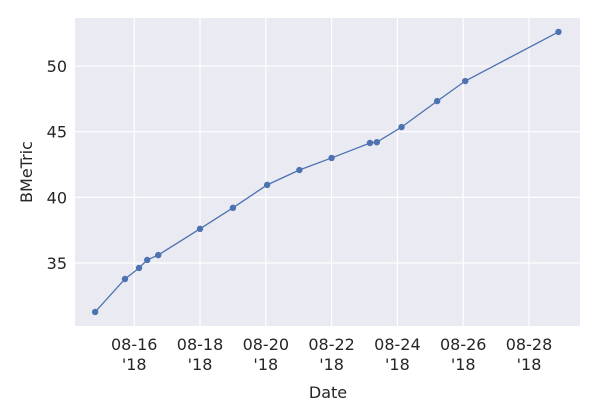 The image size is (600, 420). I want to click on y-tick-label: 40, so click(57, 197).